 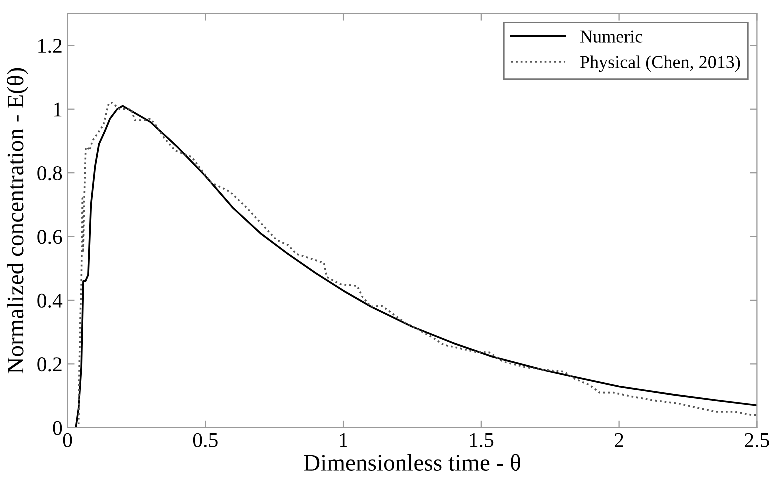 What do you see at coordinates (50, 173) in the screenshot?
I see `y-tick-label: 0.8` at bounding box center [50, 173].